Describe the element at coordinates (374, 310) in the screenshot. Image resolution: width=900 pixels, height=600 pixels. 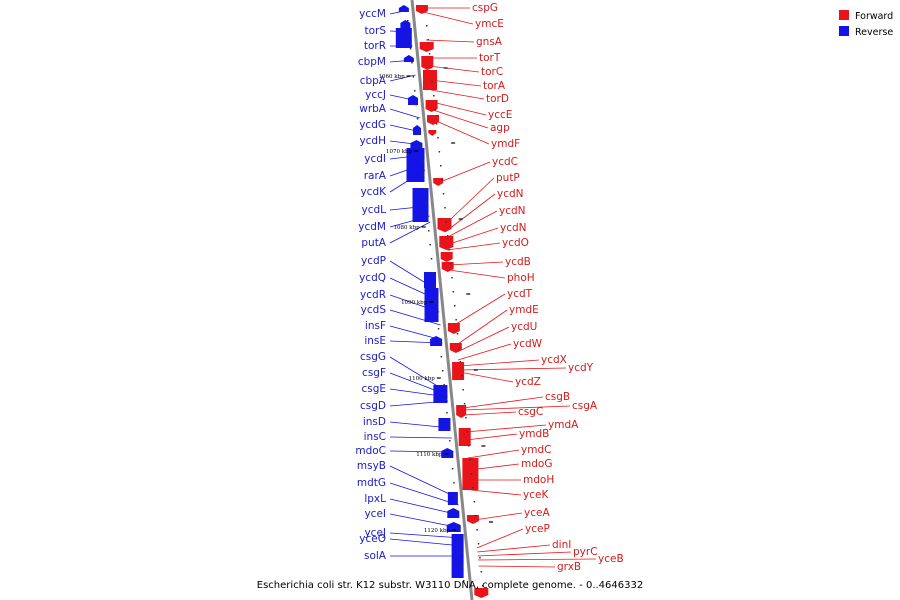
I see `reverse-gene-label: ycdS` at that location.